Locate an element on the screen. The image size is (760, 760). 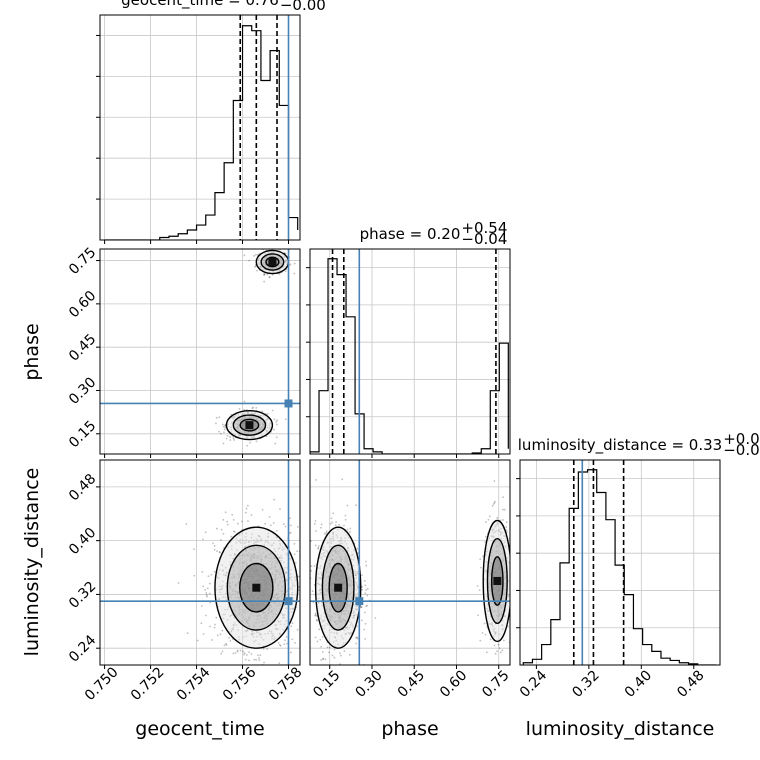
y-tick-label: 0.32 is located at coordinates (82, 594).